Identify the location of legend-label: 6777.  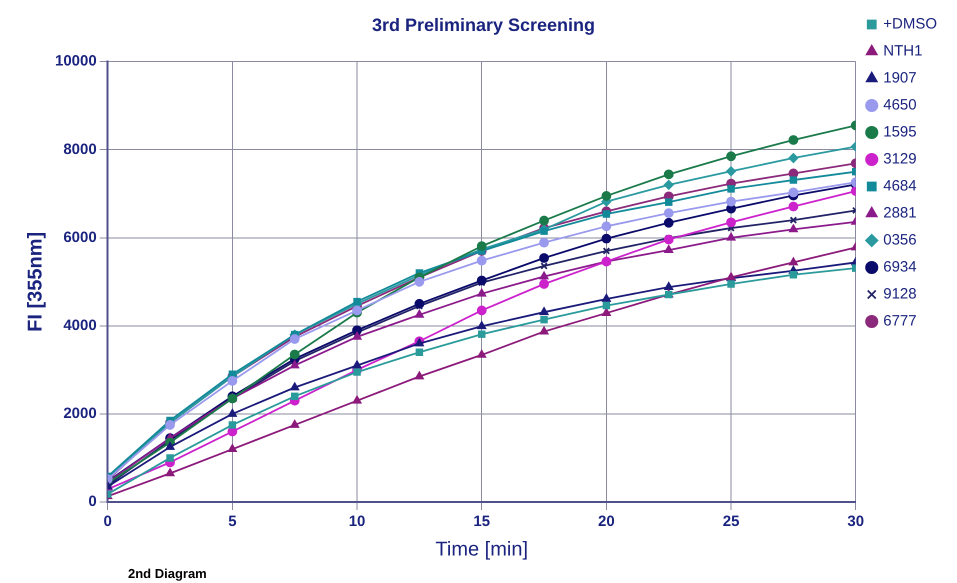
(900, 321).